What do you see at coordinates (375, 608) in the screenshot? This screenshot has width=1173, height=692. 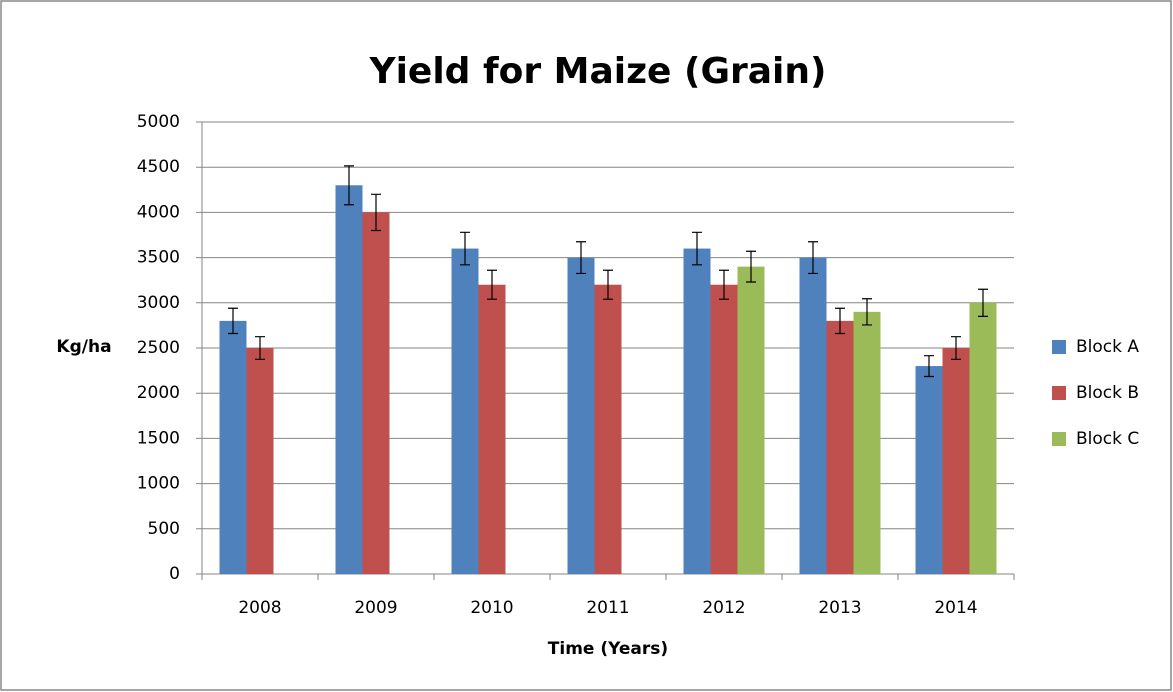 I see `x-tick-label: 2009` at bounding box center [375, 608].